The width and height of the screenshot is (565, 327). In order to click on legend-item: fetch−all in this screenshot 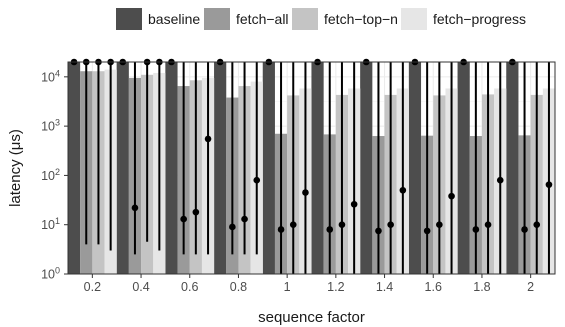, I will do `click(246, 19)`.